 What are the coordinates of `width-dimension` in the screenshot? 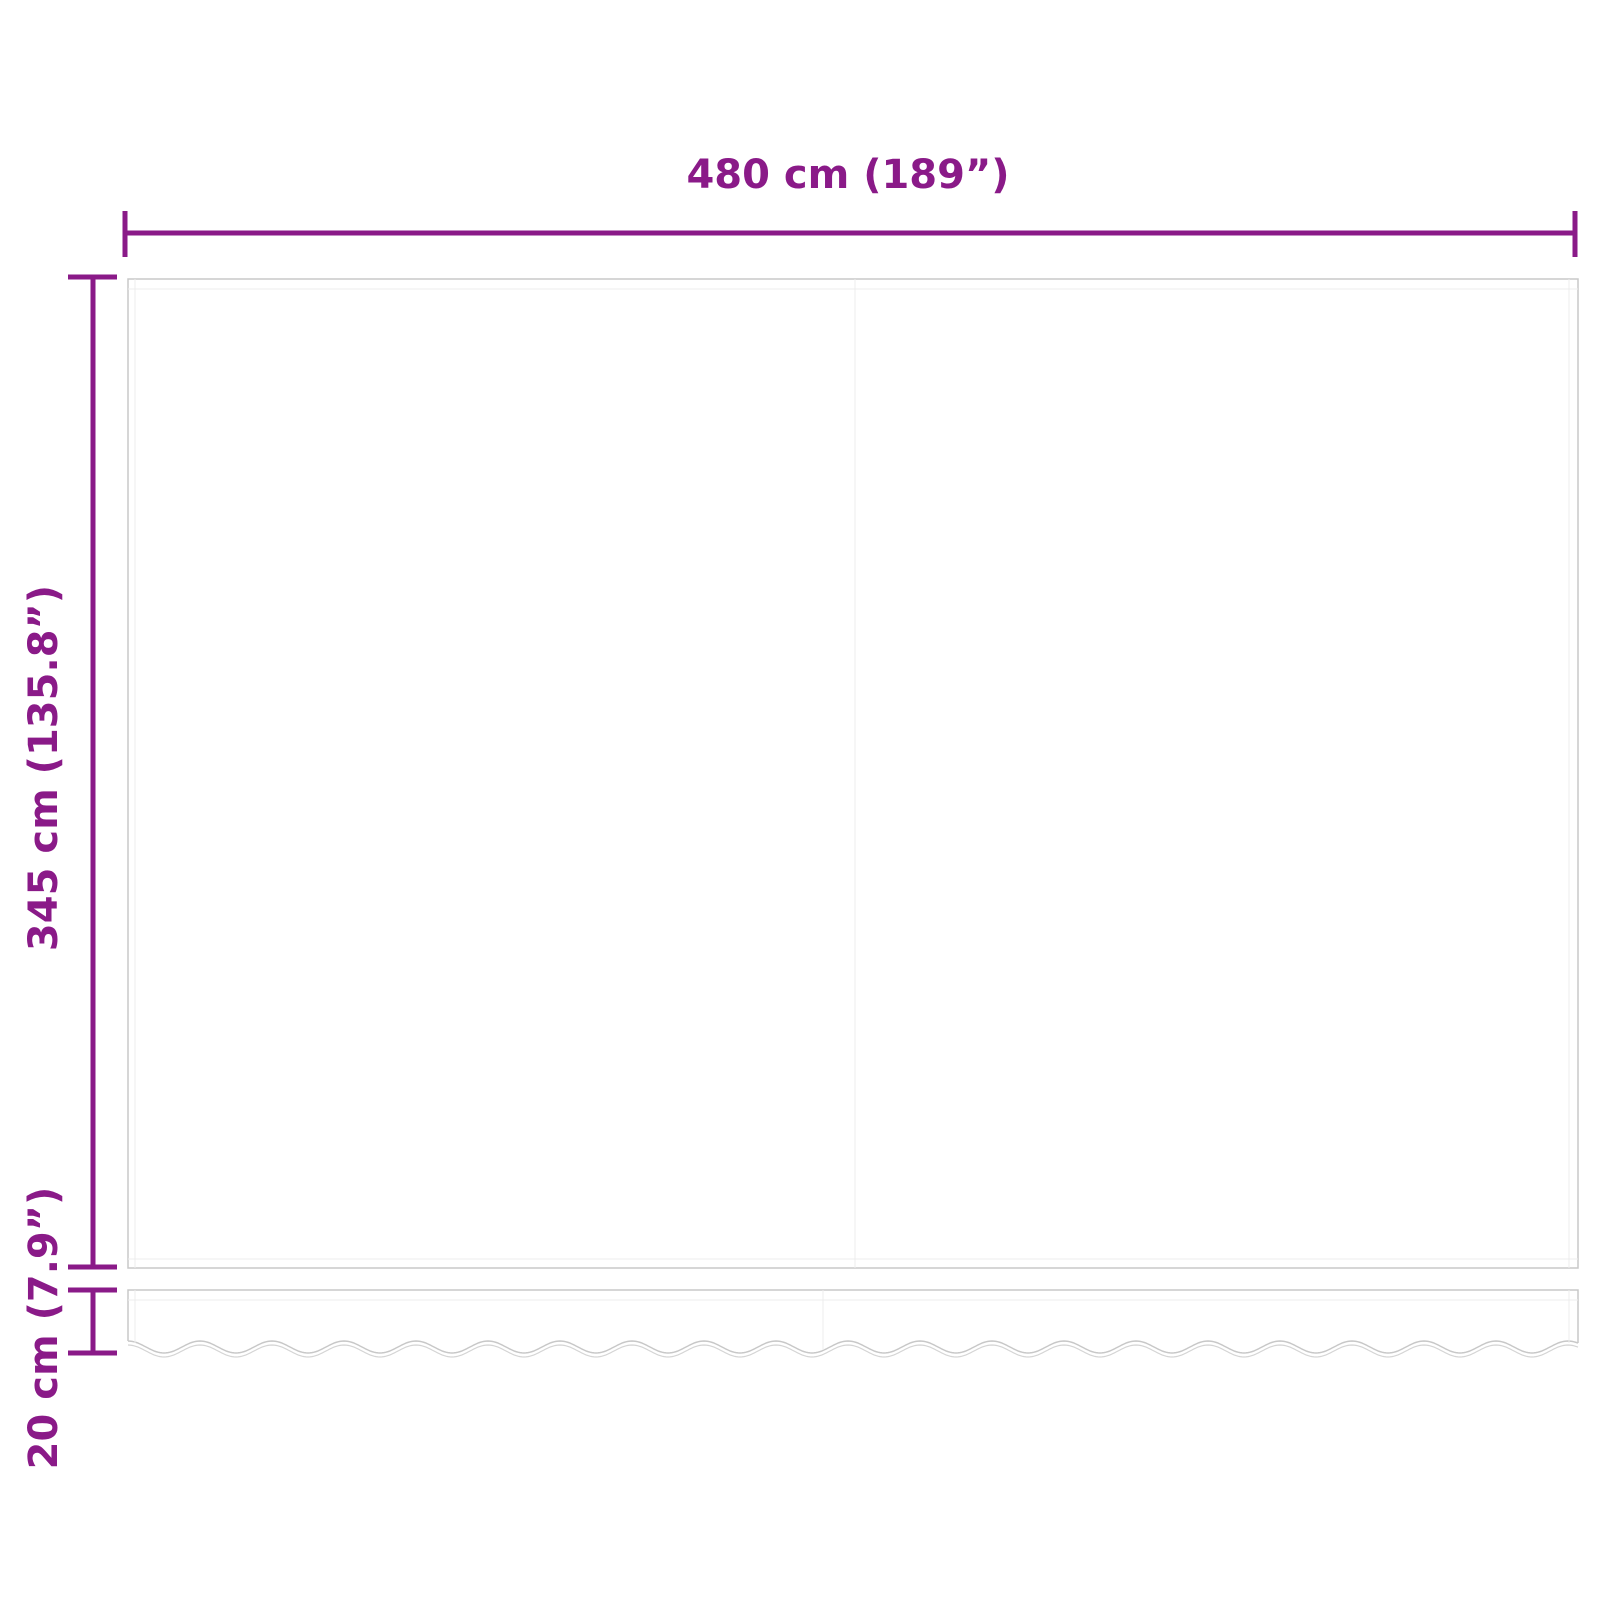 It's located at (850, 234).